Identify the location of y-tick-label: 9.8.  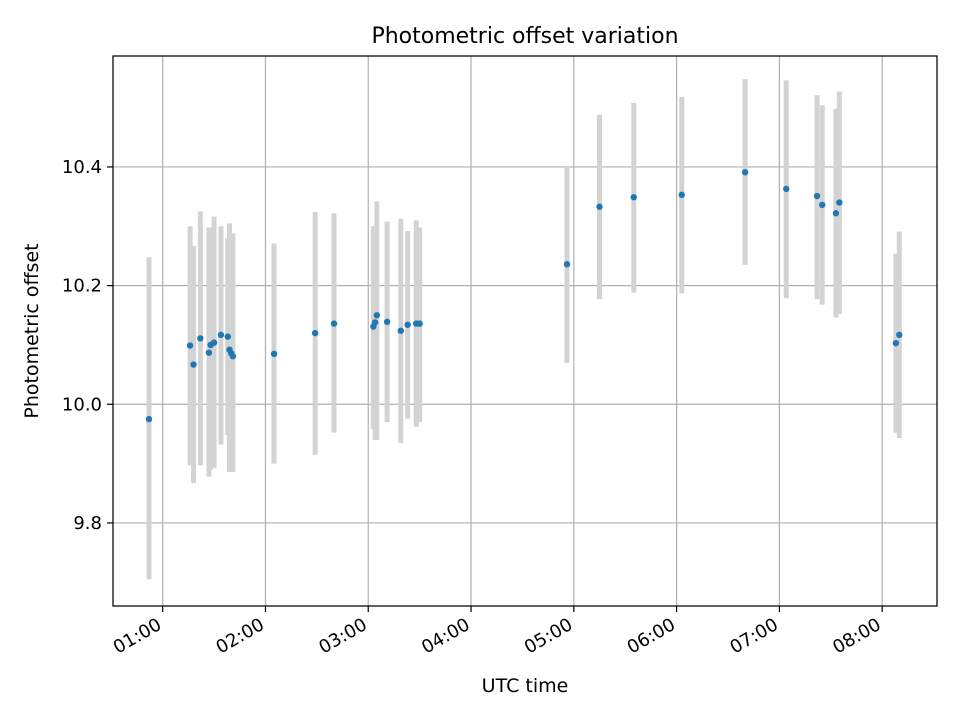
(87, 523).